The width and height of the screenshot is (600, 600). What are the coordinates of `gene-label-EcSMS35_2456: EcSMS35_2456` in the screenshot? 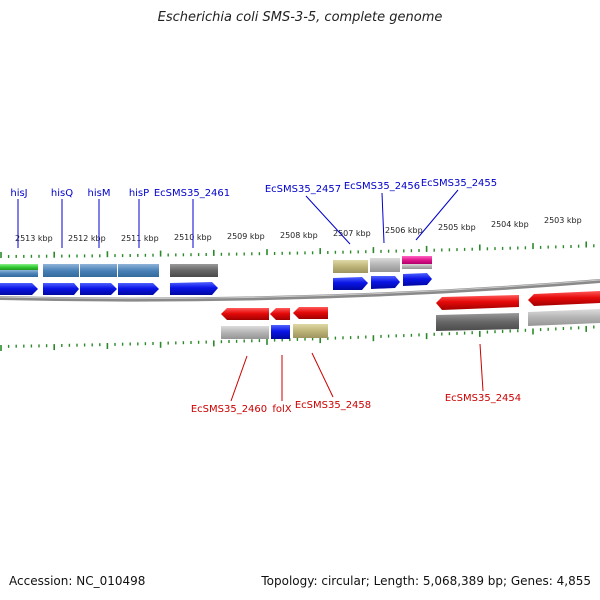 It's located at (382, 186).